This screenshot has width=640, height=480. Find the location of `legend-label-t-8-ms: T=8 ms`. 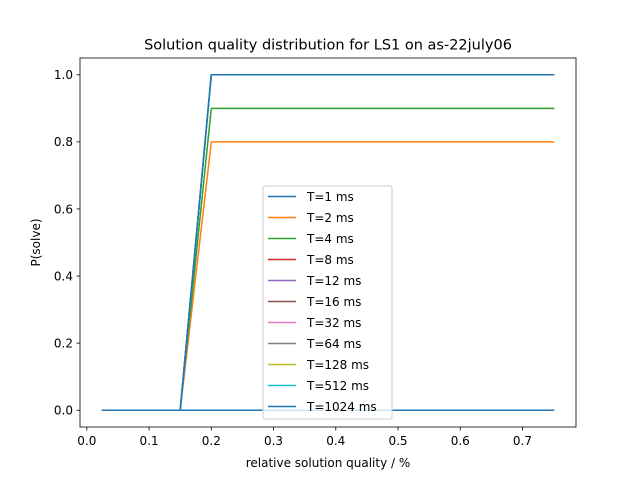

legend-label-t-8-ms: T=8 ms is located at coordinates (330, 260).